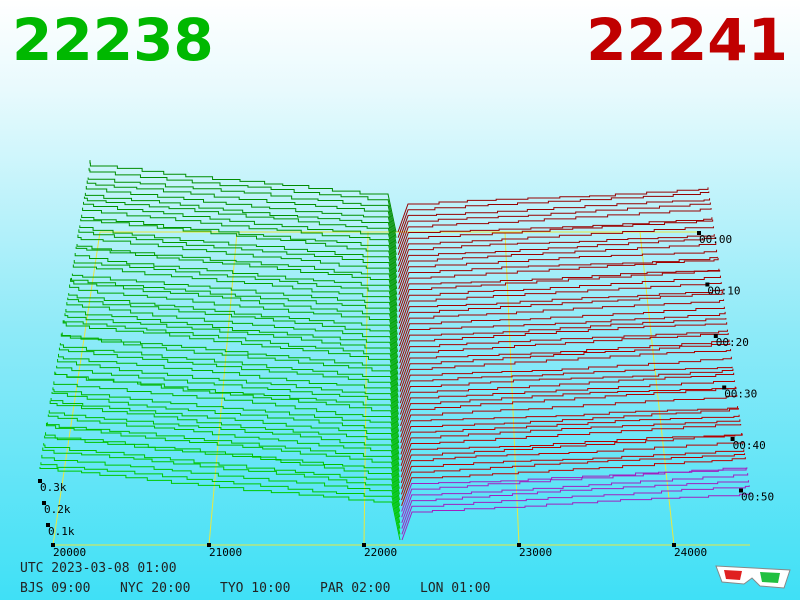 This screenshot has height=600, width=800. What do you see at coordinates (715, 239) in the screenshot?
I see `time-label: 00:00` at bounding box center [715, 239].